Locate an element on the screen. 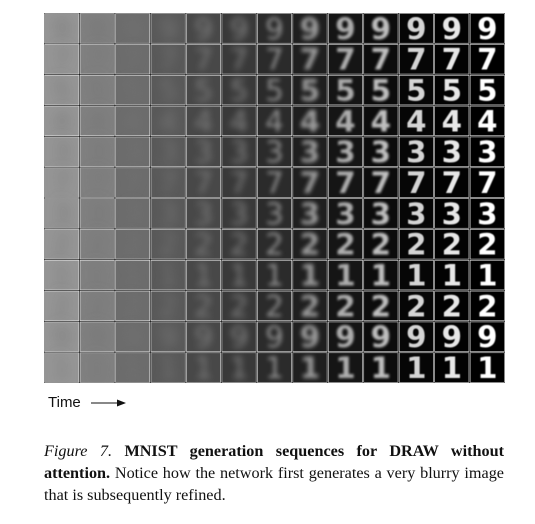 Image resolution: width=535 pixels, height=524 pixels. time-axis: Time is located at coordinates (87, 402).